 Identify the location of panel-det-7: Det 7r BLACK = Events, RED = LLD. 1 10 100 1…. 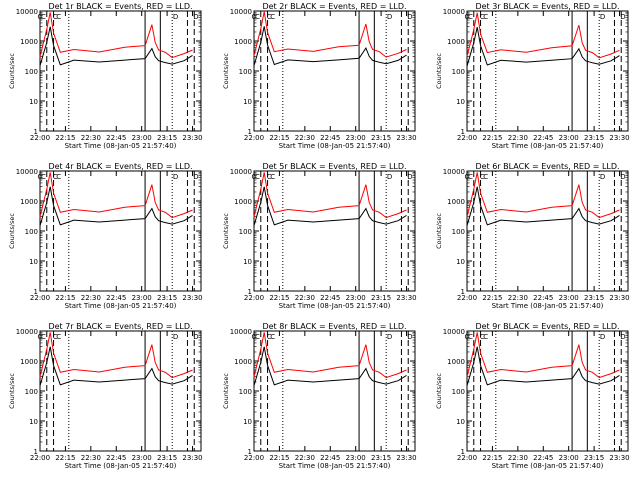
(105, 396).